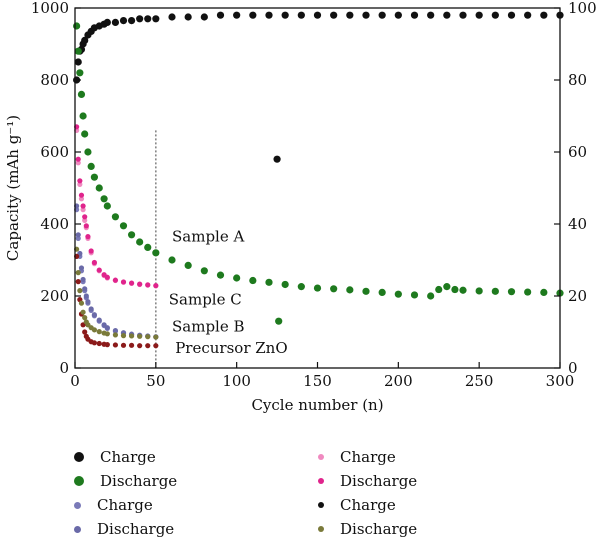 This screenshot has width=600, height=543. I want to click on y2-tick-label: 60, so click(577, 152).